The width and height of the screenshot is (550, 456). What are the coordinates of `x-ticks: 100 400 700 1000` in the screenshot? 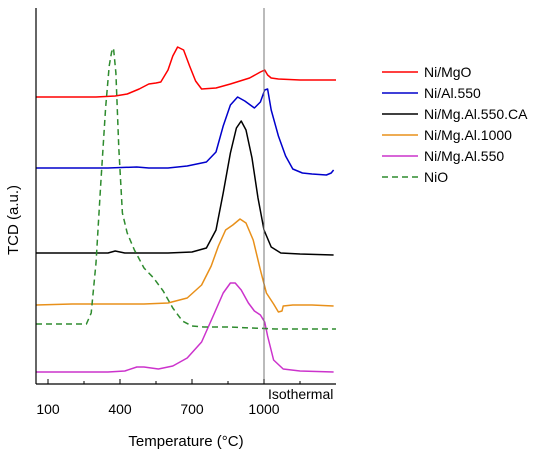 It's located at (168, 398).